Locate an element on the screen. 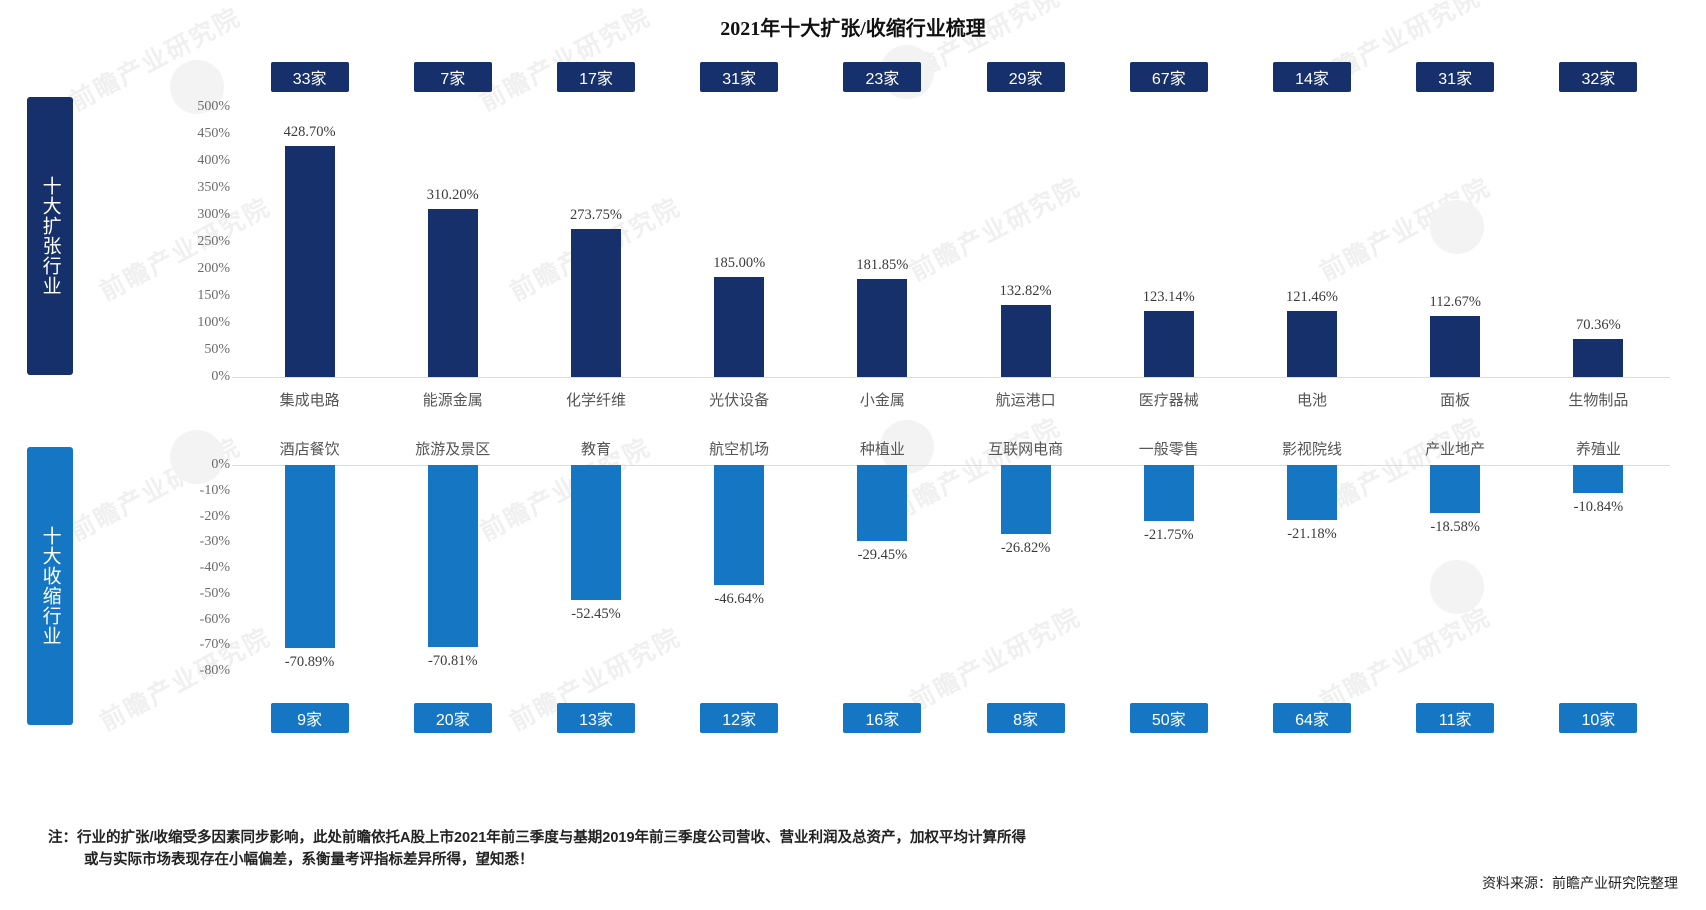 The image size is (1706, 910). y-axis-tick-label: -80% is located at coordinates (214, 670).